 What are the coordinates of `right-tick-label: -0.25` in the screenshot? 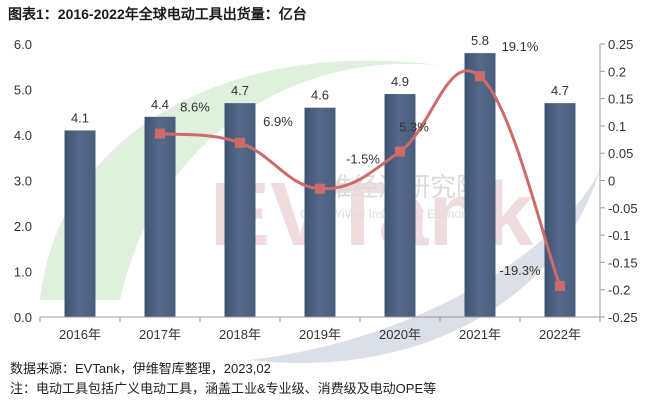 It's located at (623, 317).